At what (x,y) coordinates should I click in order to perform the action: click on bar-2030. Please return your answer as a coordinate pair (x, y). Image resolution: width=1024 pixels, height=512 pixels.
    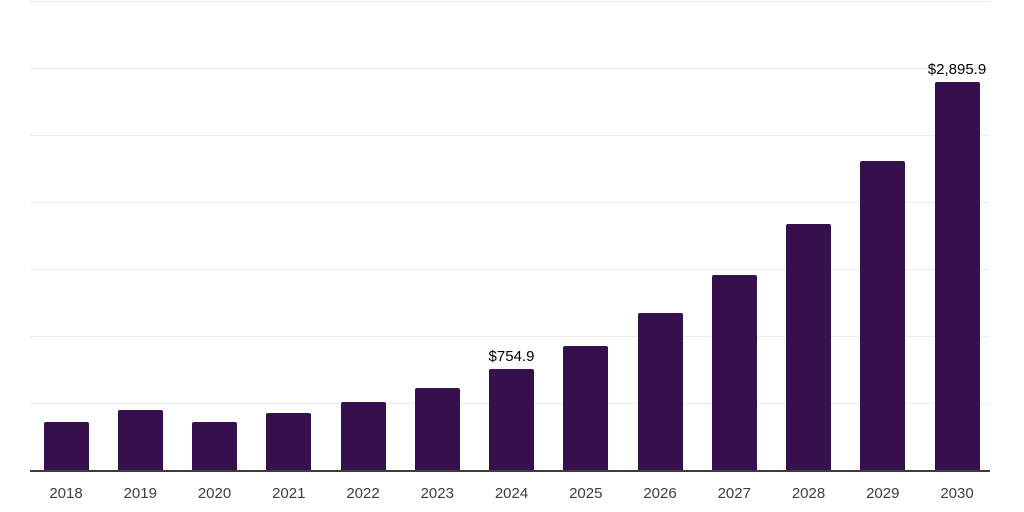
    Looking at the image, I should click on (957, 275).